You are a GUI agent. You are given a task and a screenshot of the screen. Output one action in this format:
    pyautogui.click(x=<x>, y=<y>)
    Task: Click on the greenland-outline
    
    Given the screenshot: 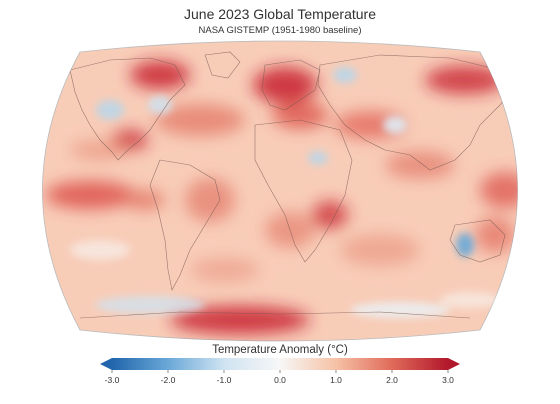 What is the action you would take?
    pyautogui.click(x=222, y=65)
    